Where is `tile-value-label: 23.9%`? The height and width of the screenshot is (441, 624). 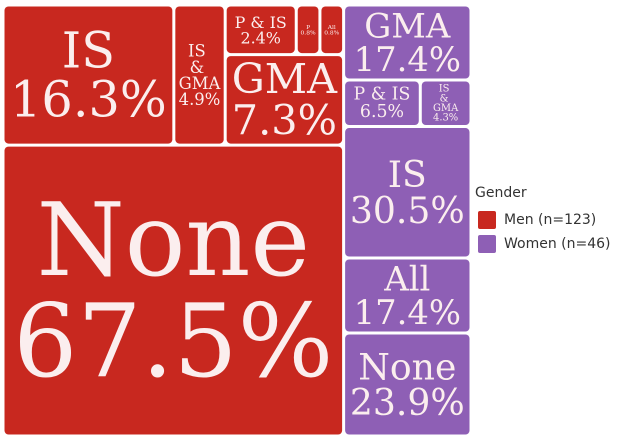 tile-value-label: 23.9% is located at coordinates (407, 402).